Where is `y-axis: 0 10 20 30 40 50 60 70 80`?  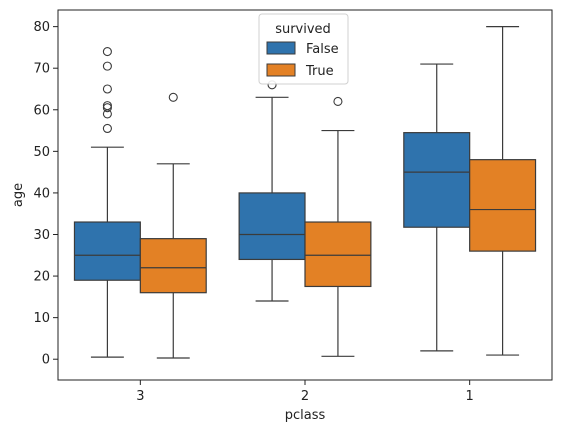
y-axis: 0 10 20 30 40 50 60 70 80 is located at coordinates (45, 194).